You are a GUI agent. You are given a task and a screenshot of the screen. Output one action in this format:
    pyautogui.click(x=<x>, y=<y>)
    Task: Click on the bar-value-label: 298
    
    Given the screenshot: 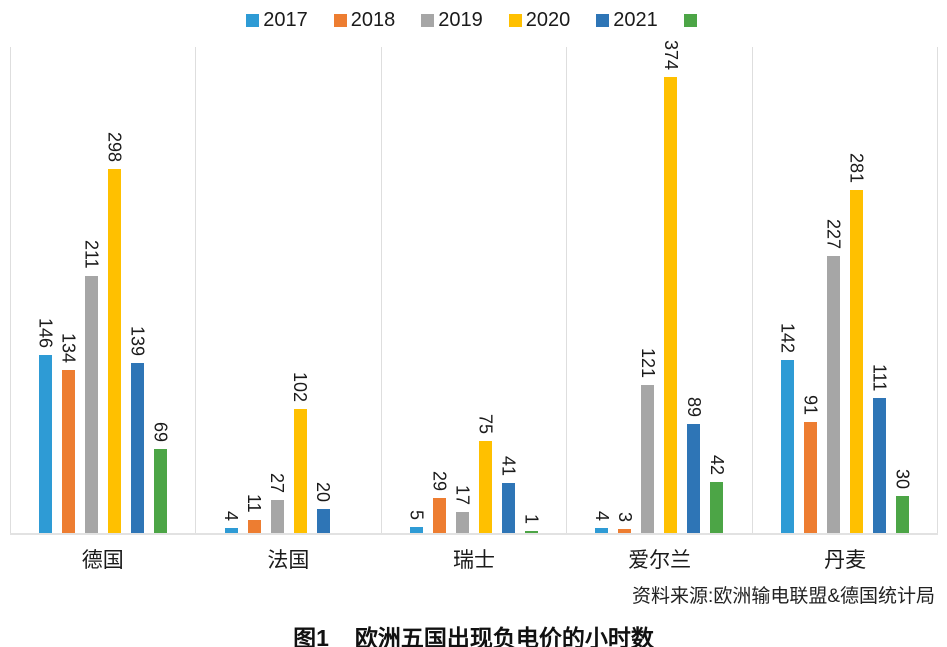 What is the action you would take?
    pyautogui.click(x=114, y=146)
    